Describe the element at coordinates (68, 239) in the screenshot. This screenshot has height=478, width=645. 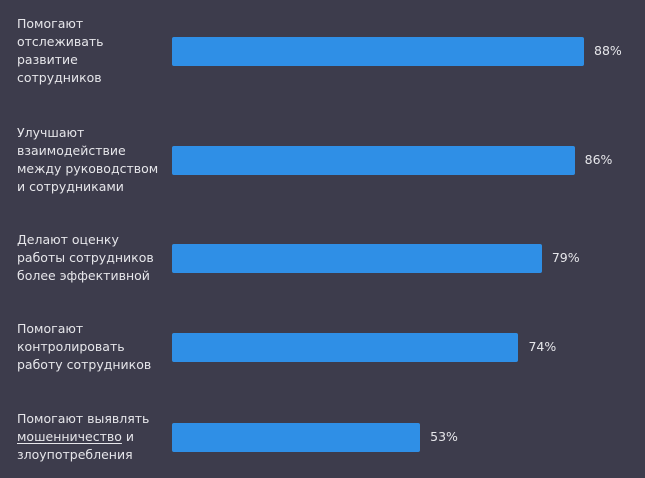
I see `category-label-line: Делают оценку` at that location.